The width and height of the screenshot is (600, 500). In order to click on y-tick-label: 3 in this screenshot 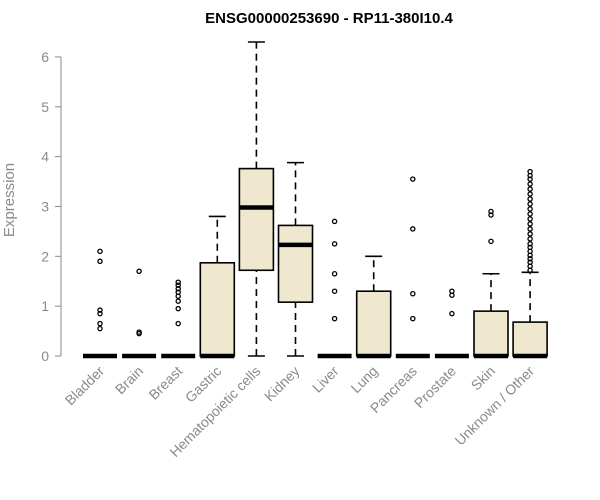, I will do `click(45, 206)`.